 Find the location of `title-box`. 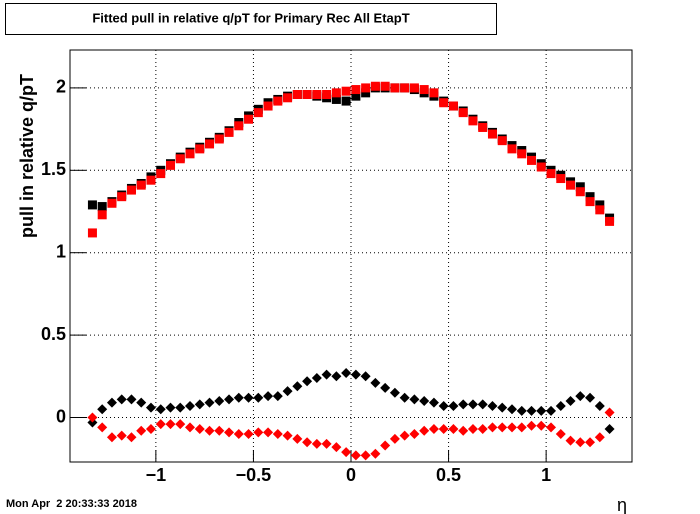

title-box is located at coordinates (251, 19).